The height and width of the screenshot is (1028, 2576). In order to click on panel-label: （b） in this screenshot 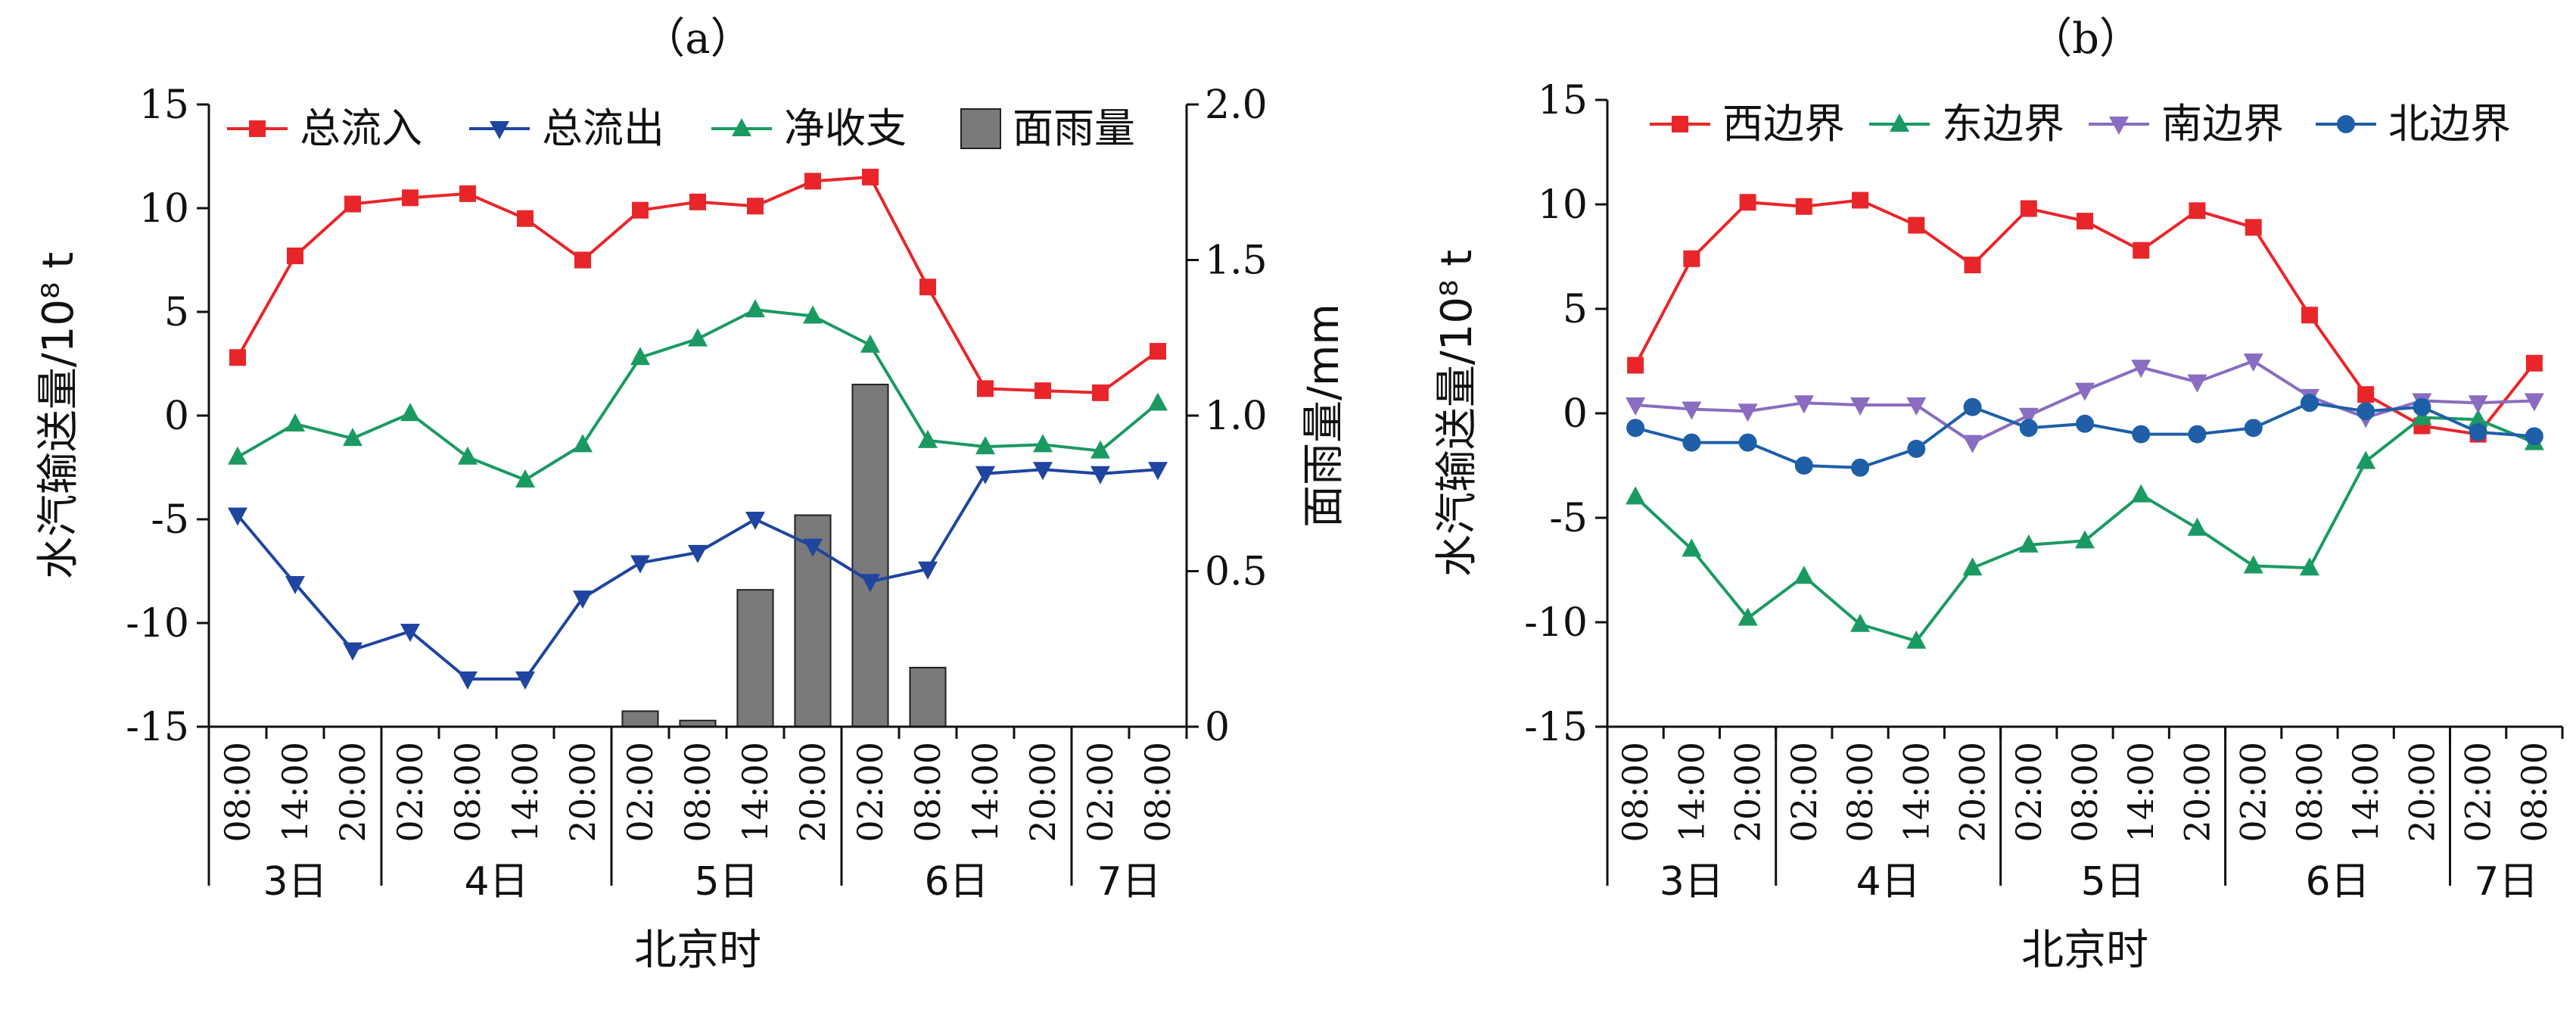, I will do `click(2086, 39)`.